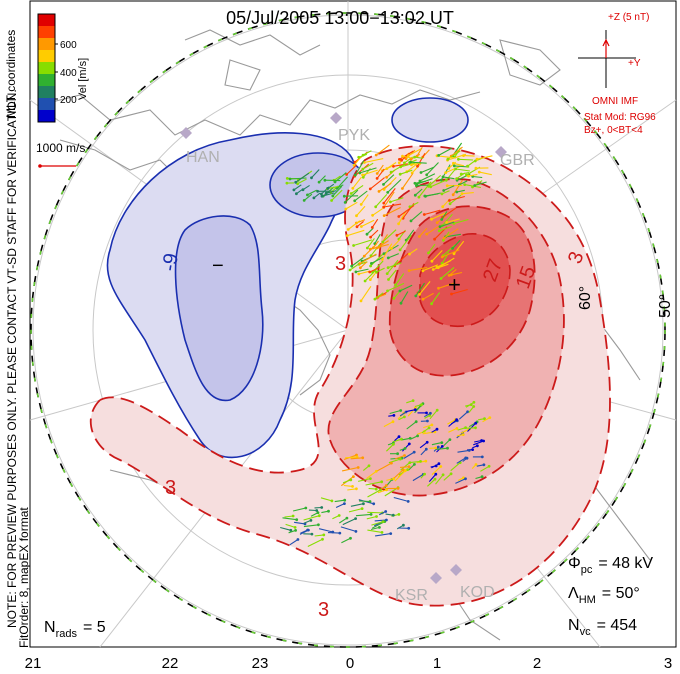 The image size is (680, 674). What do you see at coordinates (613, 130) in the screenshot?
I see `imf-condition: Bz+, 0<BT<4` at bounding box center [613, 130].